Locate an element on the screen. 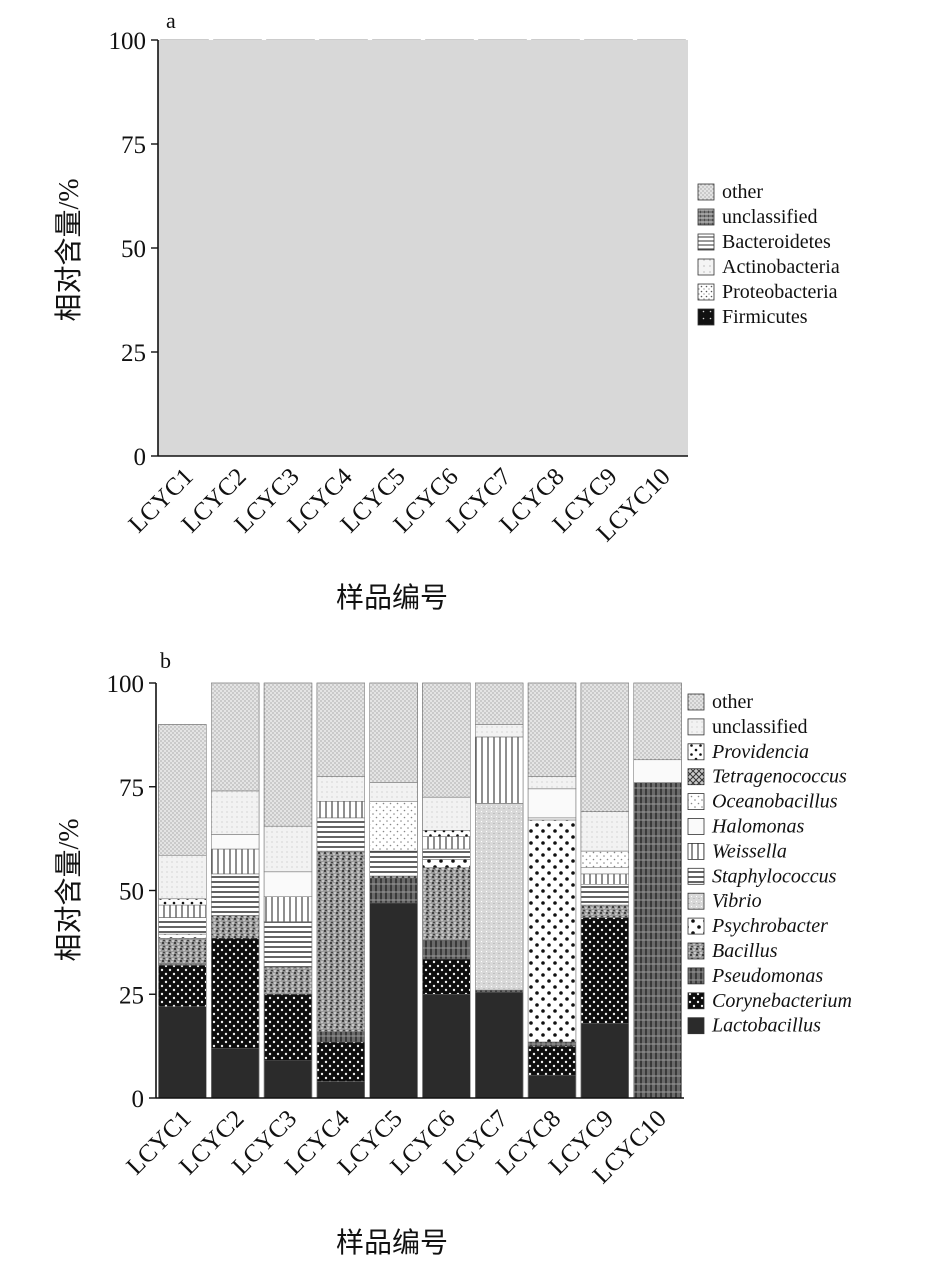 Image resolution: width=927 pixels, height=1280 pixels. b-bar-LCYC7-other is located at coordinates (499, 703).